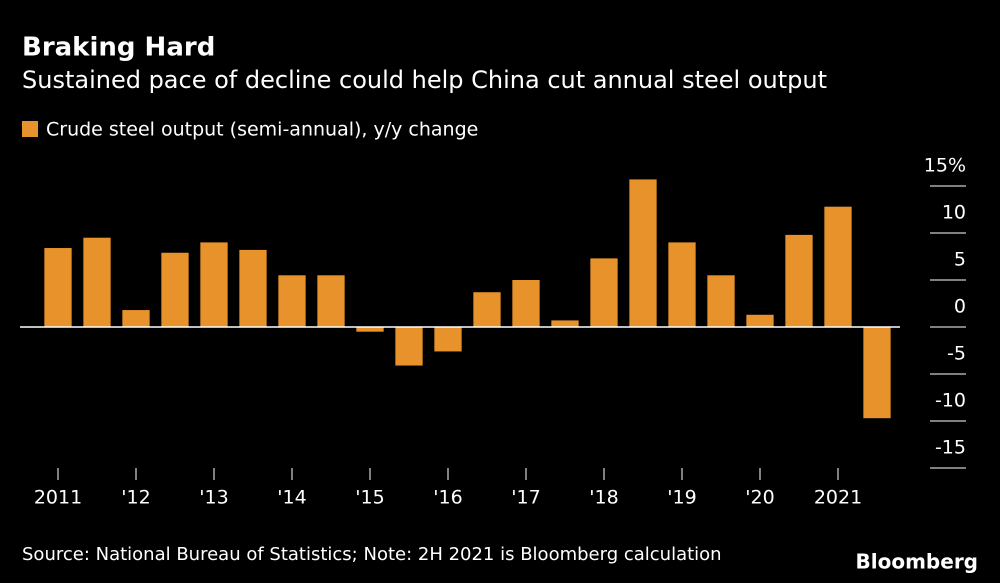 Image resolution: width=1000 pixels, height=583 pixels. What do you see at coordinates (30, 129) in the screenshot?
I see `legend-swatch` at bounding box center [30, 129].